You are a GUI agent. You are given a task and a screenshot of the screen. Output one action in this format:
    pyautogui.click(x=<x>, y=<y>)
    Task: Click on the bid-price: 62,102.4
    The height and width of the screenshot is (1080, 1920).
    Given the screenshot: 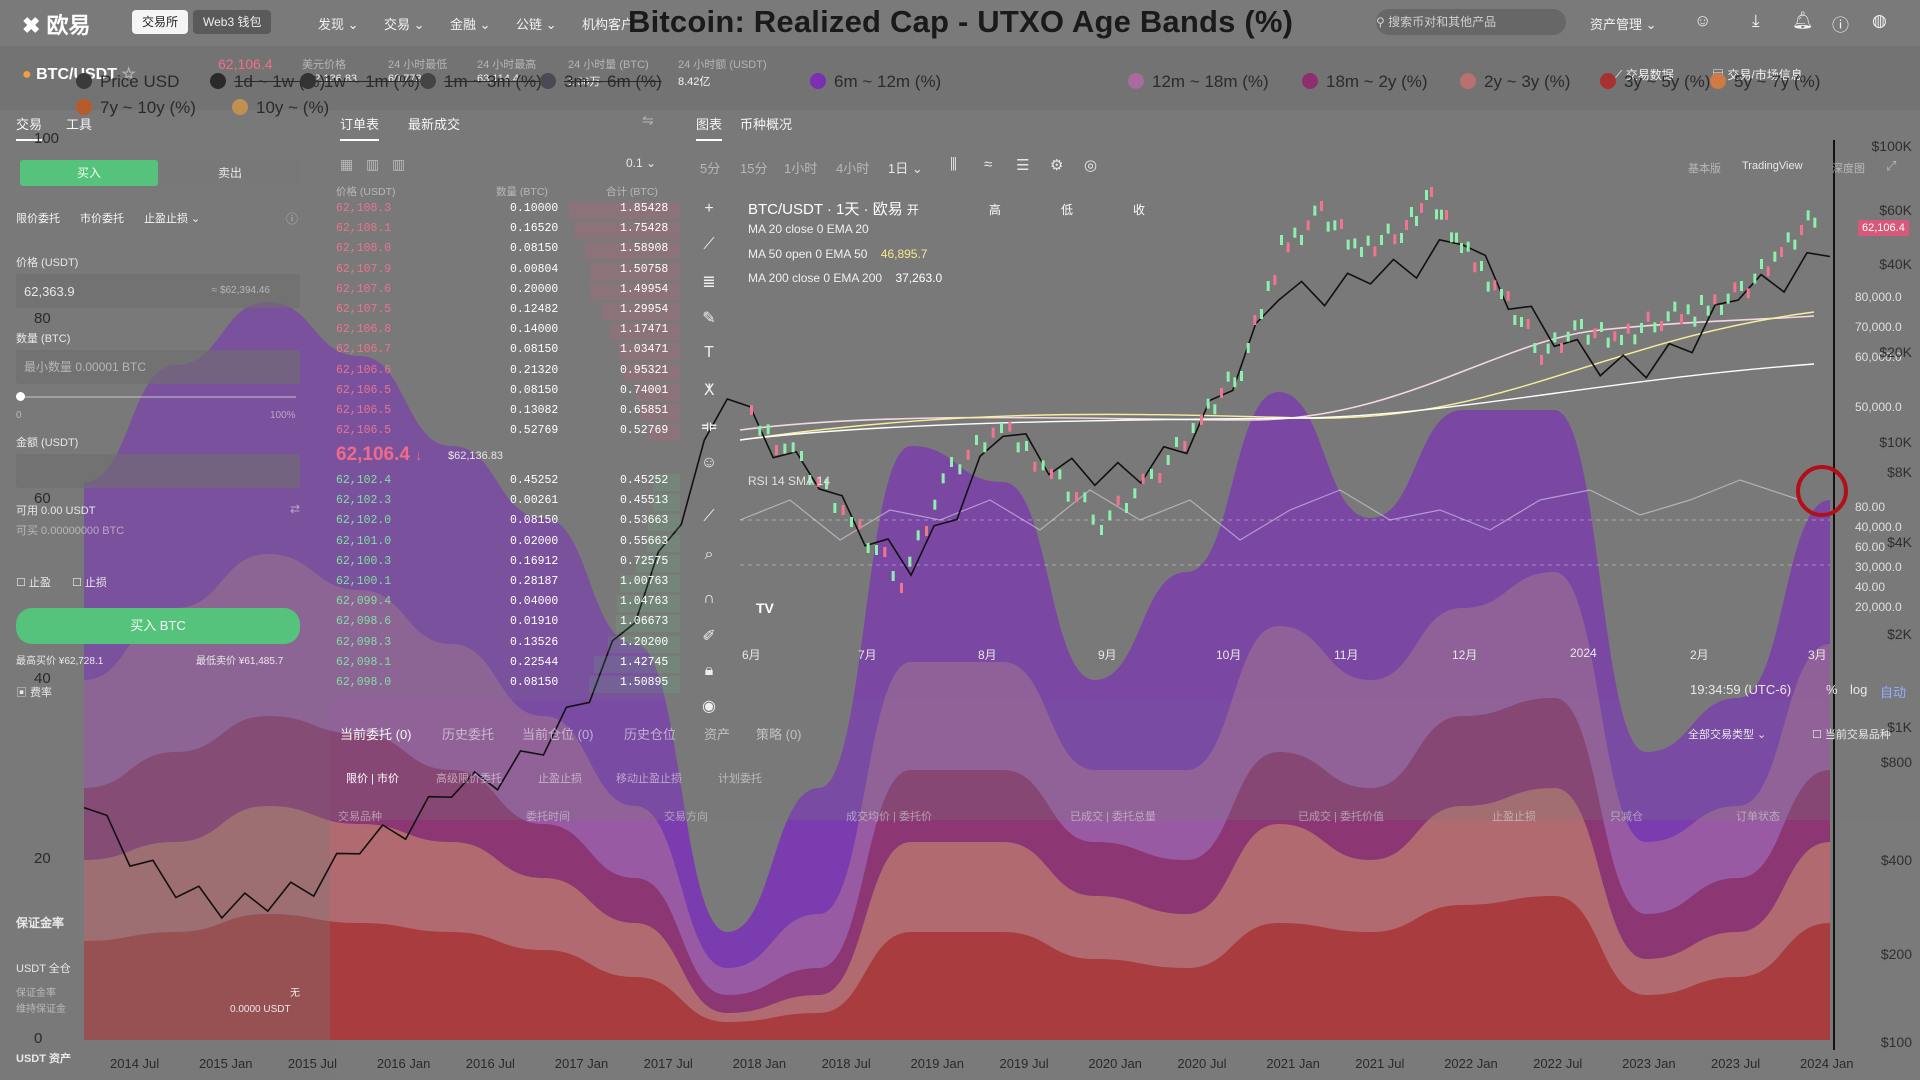 What is the action you would take?
    pyautogui.click(x=364, y=480)
    